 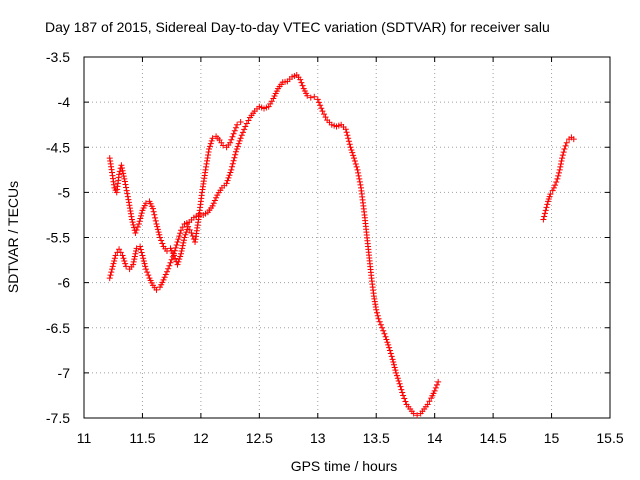 I want to click on x-tick-label: 12.5, so click(x=259, y=438).